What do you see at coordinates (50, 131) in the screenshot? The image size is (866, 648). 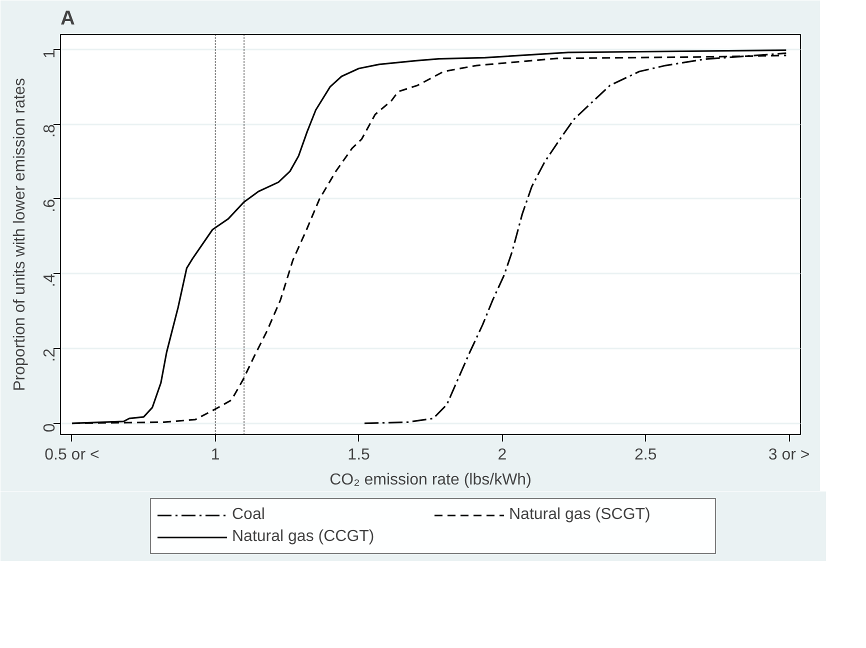 I see `y-tick-label: .8` at bounding box center [50, 131].